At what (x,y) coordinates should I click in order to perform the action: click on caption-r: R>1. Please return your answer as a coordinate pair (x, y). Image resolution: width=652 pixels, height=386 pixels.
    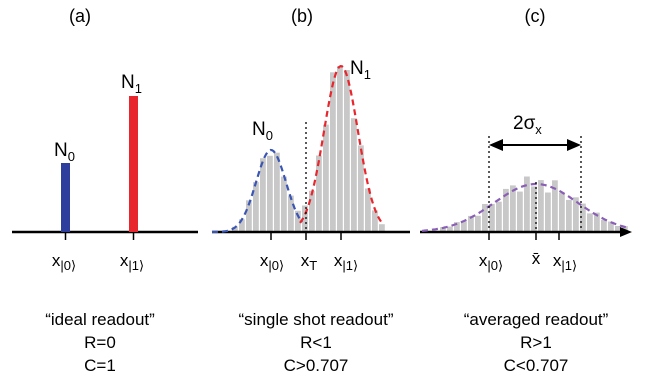
    Looking at the image, I should click on (536, 342).